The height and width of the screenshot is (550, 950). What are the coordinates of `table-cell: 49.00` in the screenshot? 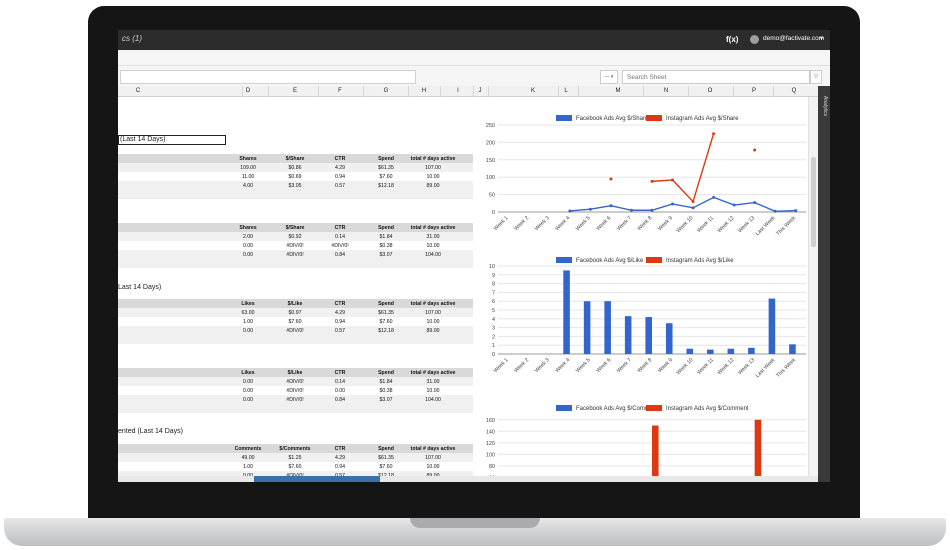 It's located at (248, 458).